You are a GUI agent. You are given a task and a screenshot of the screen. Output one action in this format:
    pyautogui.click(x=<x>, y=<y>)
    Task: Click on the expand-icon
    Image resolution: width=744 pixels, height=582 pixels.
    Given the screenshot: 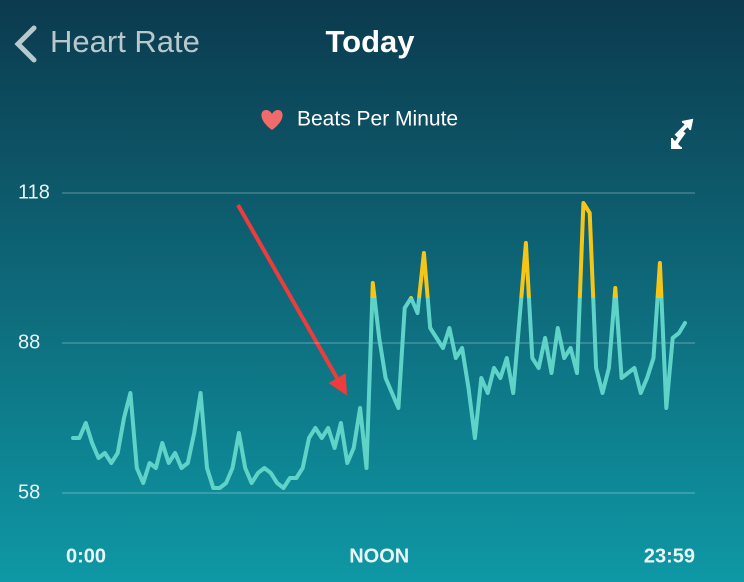 What is the action you would take?
    pyautogui.click(x=682, y=135)
    